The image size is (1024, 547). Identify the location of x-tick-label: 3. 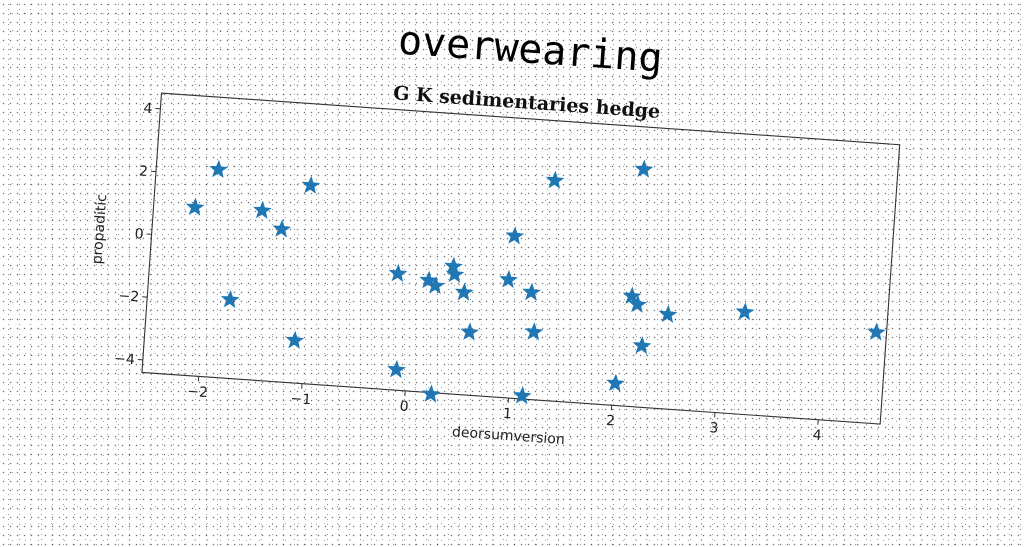
(714, 428).